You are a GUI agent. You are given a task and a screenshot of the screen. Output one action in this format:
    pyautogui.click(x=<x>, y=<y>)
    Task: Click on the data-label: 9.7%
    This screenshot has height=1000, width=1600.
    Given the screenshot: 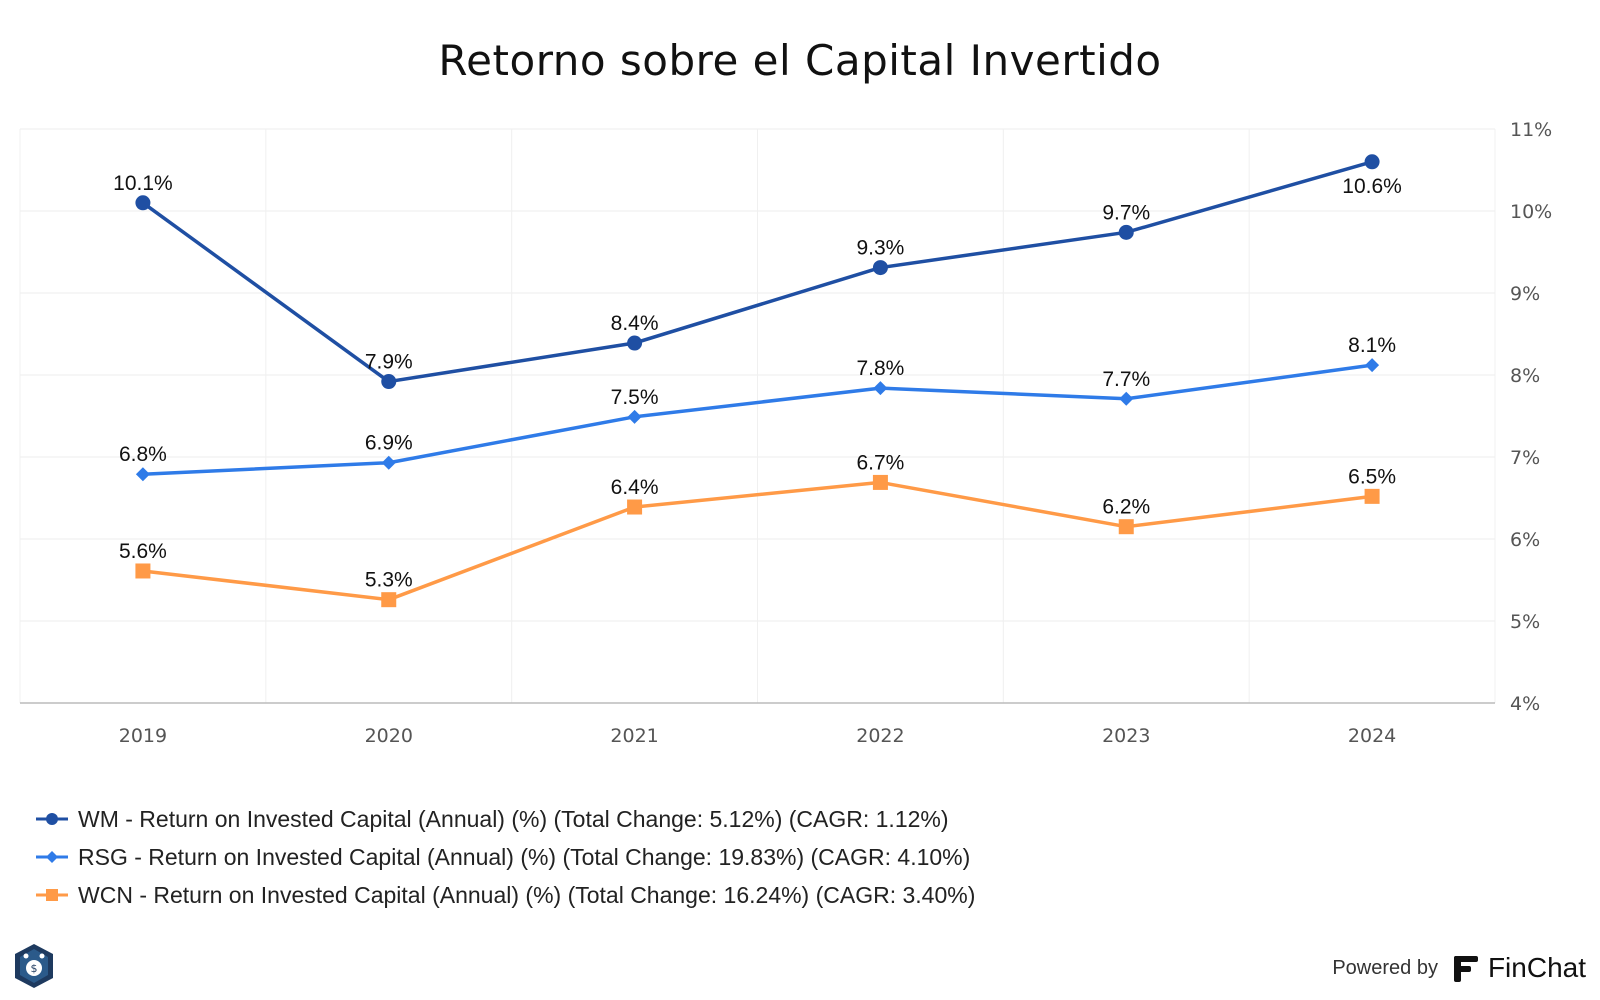 What is the action you would take?
    pyautogui.click(x=1126, y=212)
    